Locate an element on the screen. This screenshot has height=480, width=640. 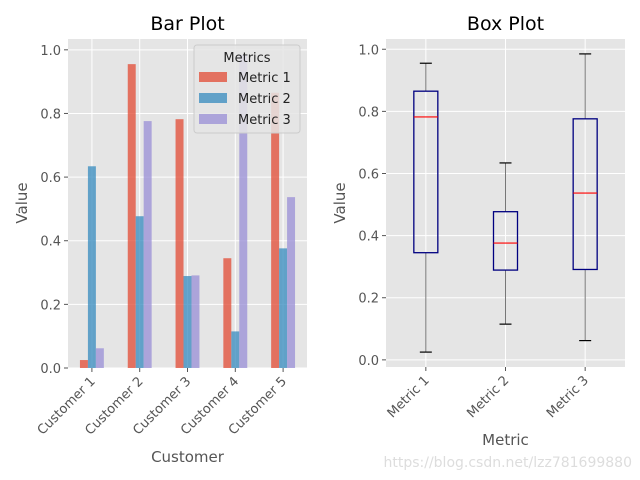
legend: Metrics Metric 1 Metric 2 Metric 3 is located at coordinates (247, 89).